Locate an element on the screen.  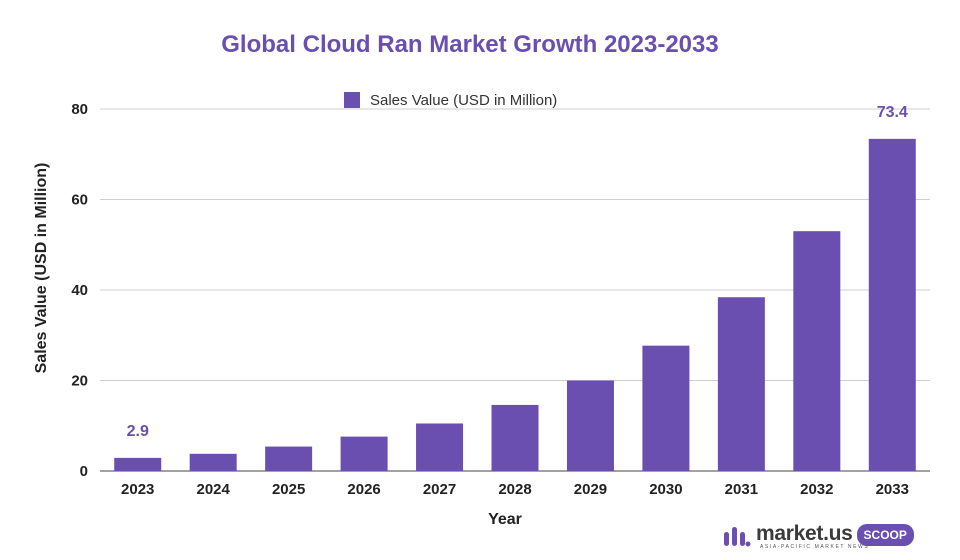
y-axis-ticks: 0 20 40 60 80 is located at coordinates (79, 290).